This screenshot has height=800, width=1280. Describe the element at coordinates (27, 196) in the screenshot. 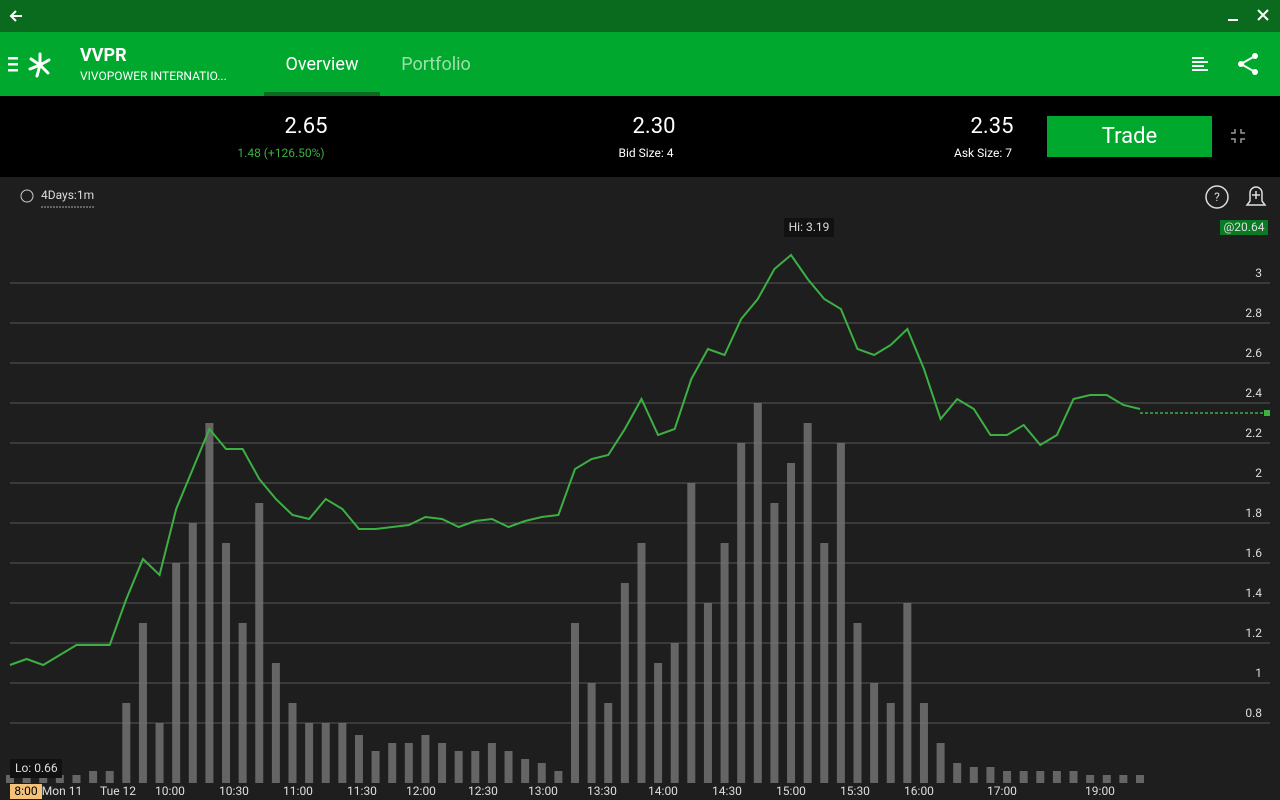

I see `interval-icon` at that location.